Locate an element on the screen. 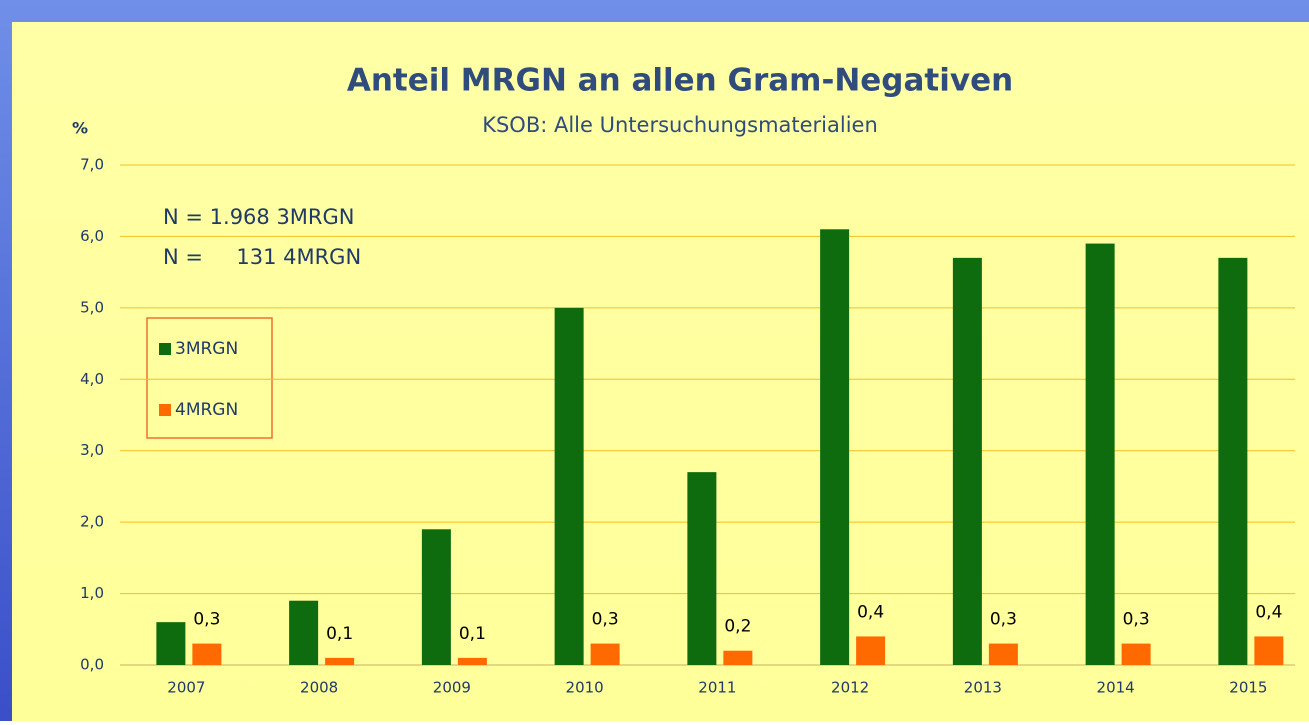 The image size is (1309, 725). x-tick-label: 2008 is located at coordinates (319, 688).